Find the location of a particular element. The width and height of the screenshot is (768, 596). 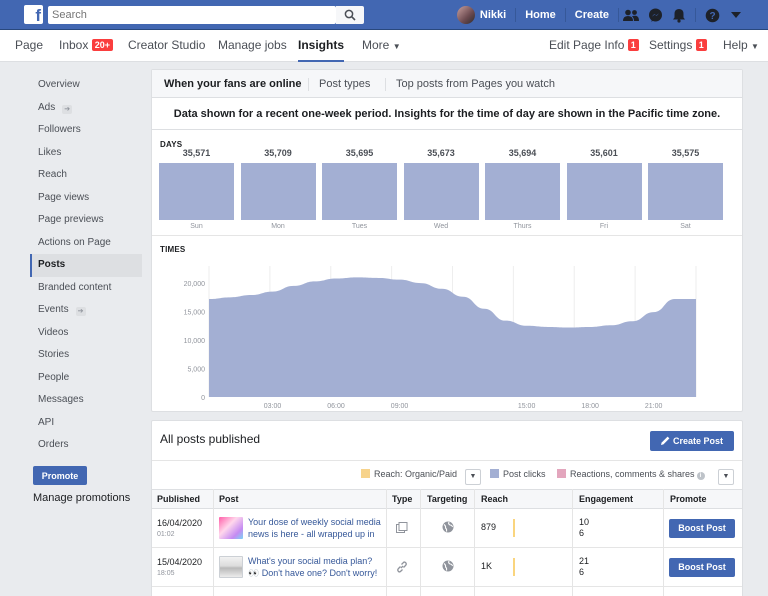

tab-settings: Settings 1 is located at coordinates (678, 46).